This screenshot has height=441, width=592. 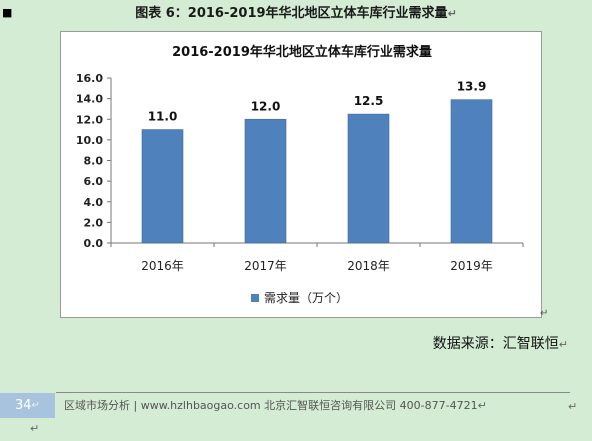 What do you see at coordinates (302, 52) in the screenshot?
I see `chart-title: 2016-2019年华北地区立体车库行业需求量` at bounding box center [302, 52].